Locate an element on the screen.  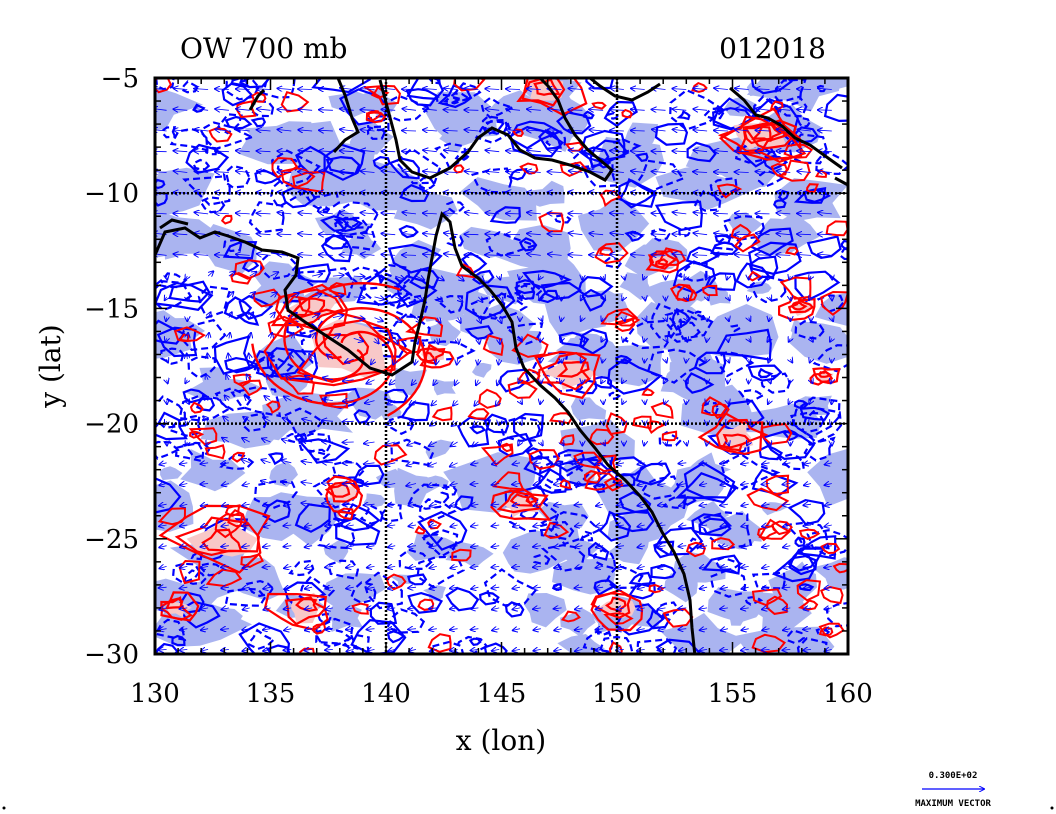
coastline-islands-west is located at coordinates (212, 159).